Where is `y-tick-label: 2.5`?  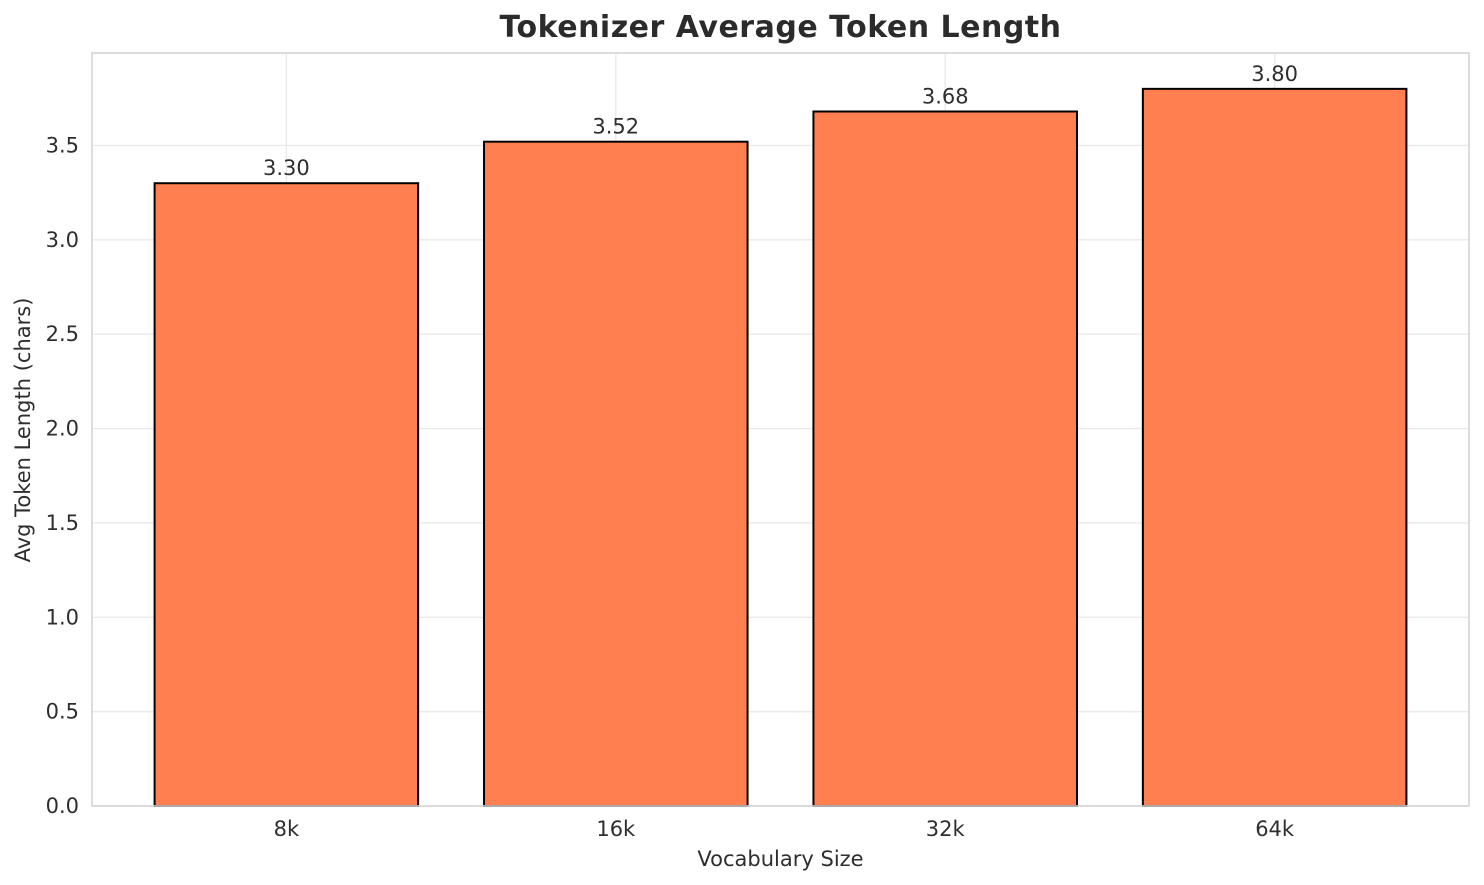 y-tick-label: 2.5 is located at coordinates (62, 334).